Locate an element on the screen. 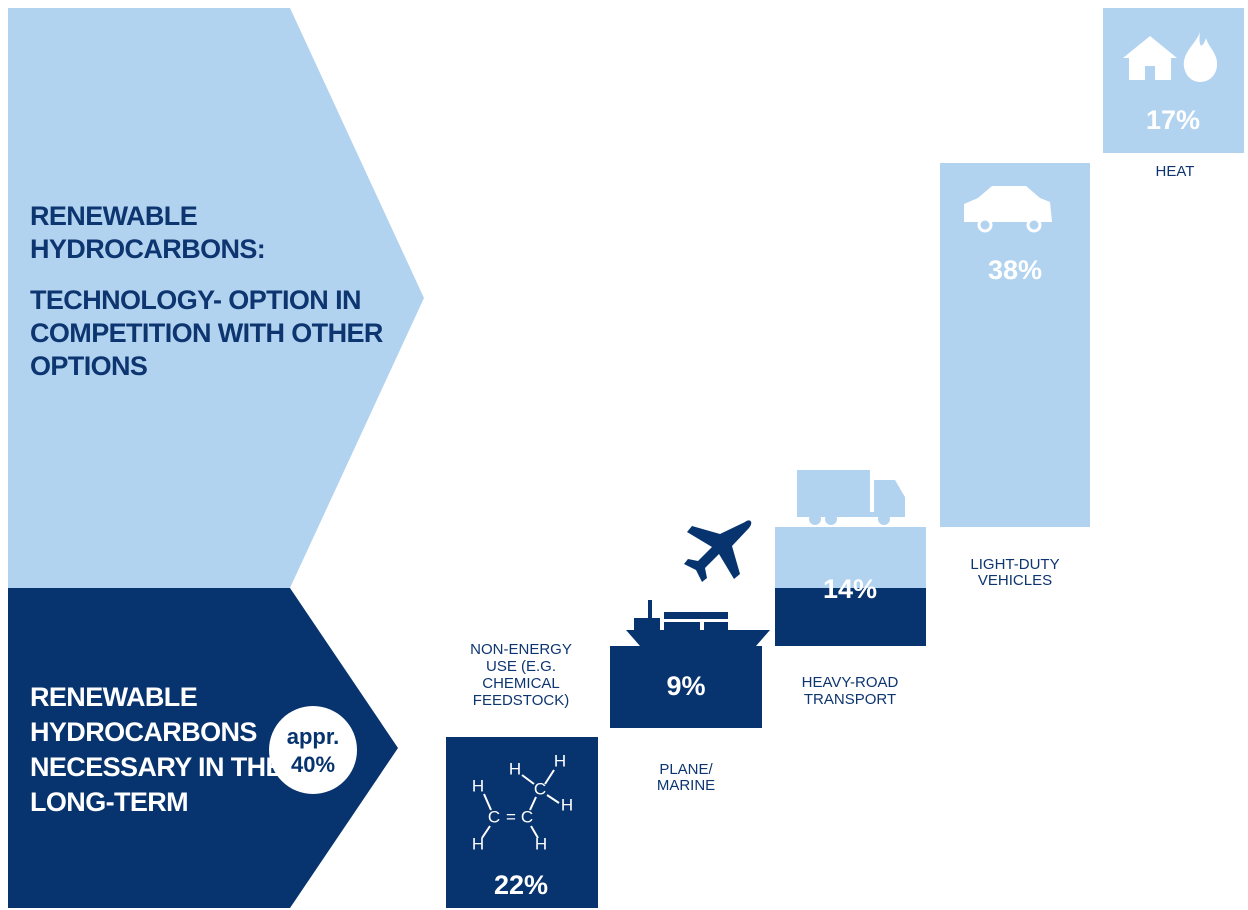 This screenshot has height=910, width=1248. segment-value: 9% is located at coordinates (685, 686).